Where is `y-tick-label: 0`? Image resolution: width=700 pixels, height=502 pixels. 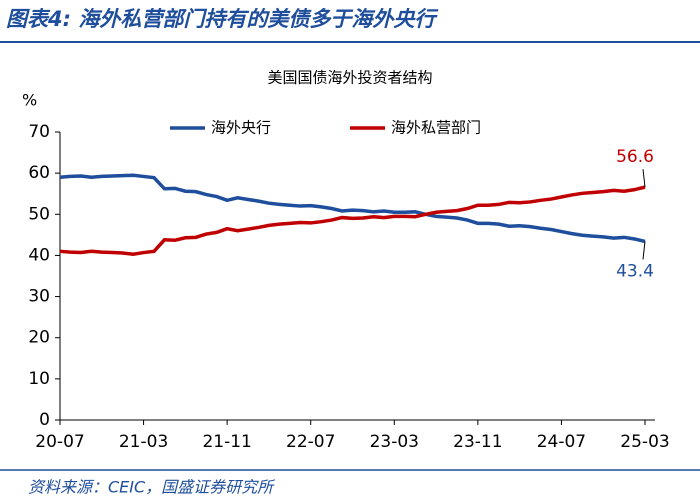 y-tick-label: 0 is located at coordinates (44, 420).